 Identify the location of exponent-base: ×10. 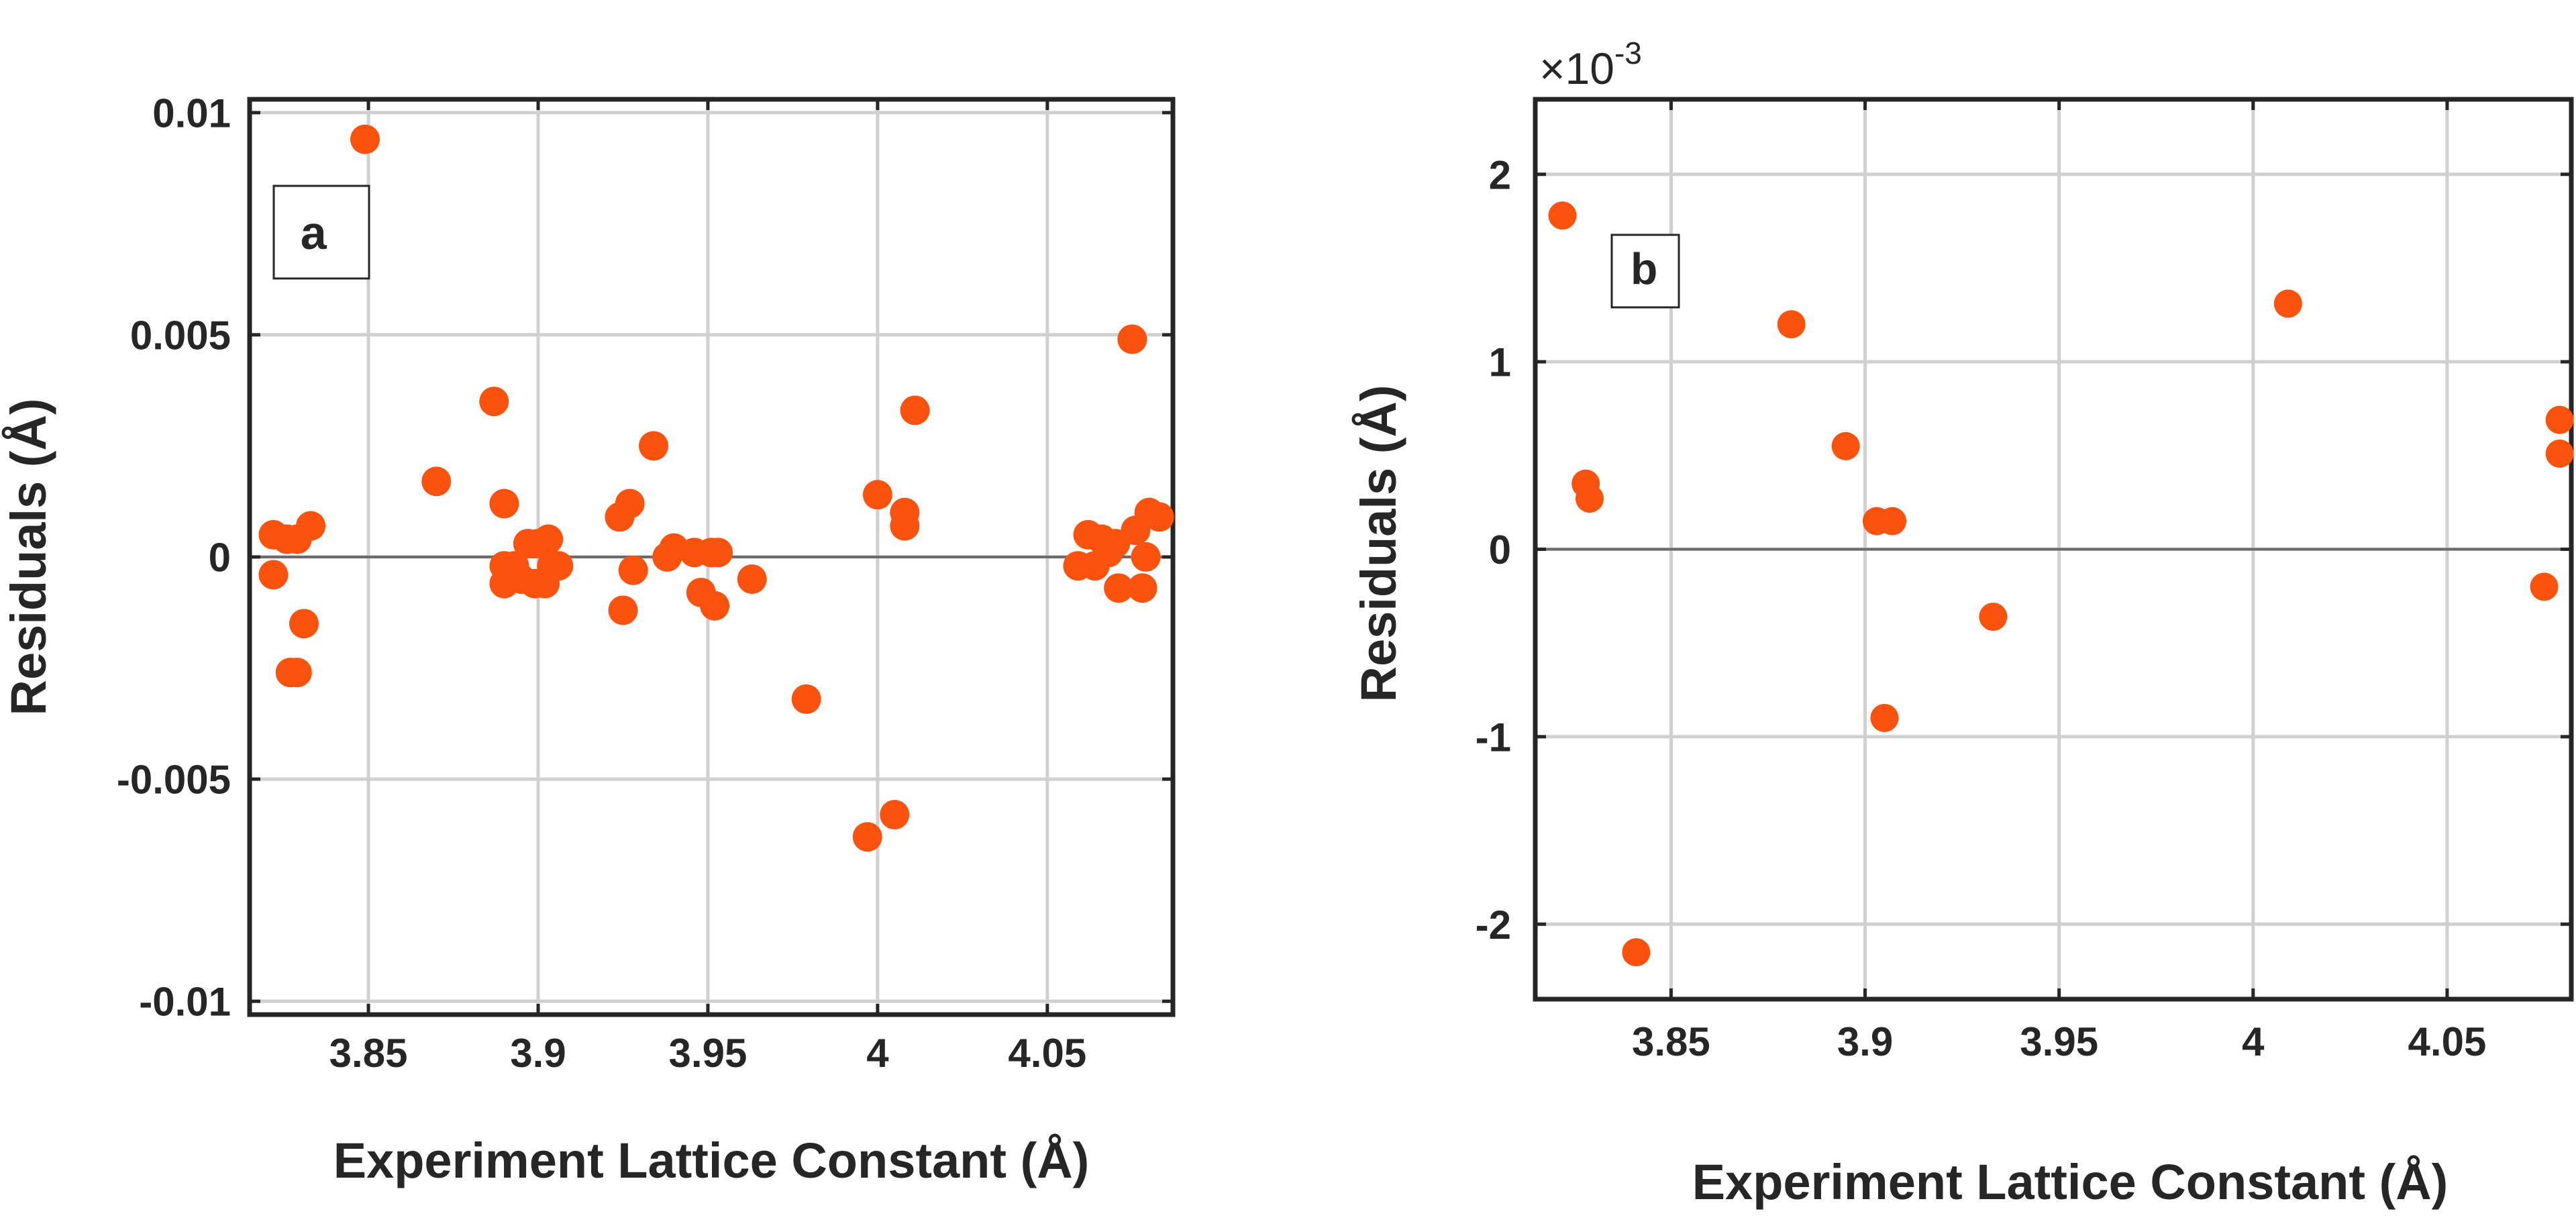
(1576, 68).